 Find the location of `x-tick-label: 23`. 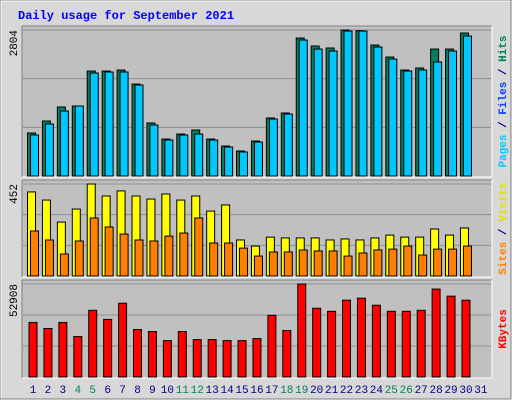

x-tick-label: 23 is located at coordinates (361, 391).